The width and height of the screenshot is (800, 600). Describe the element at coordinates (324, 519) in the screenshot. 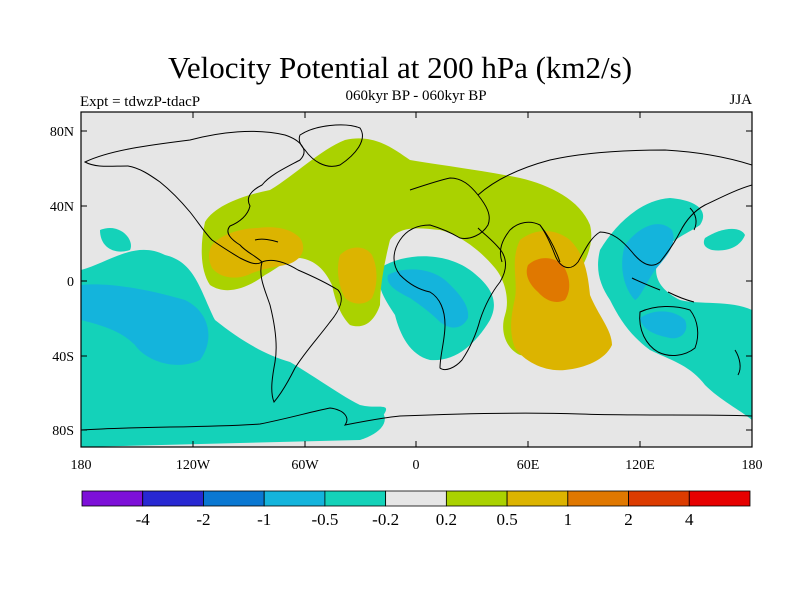

I see `colorbar-label: -0.5` at that location.